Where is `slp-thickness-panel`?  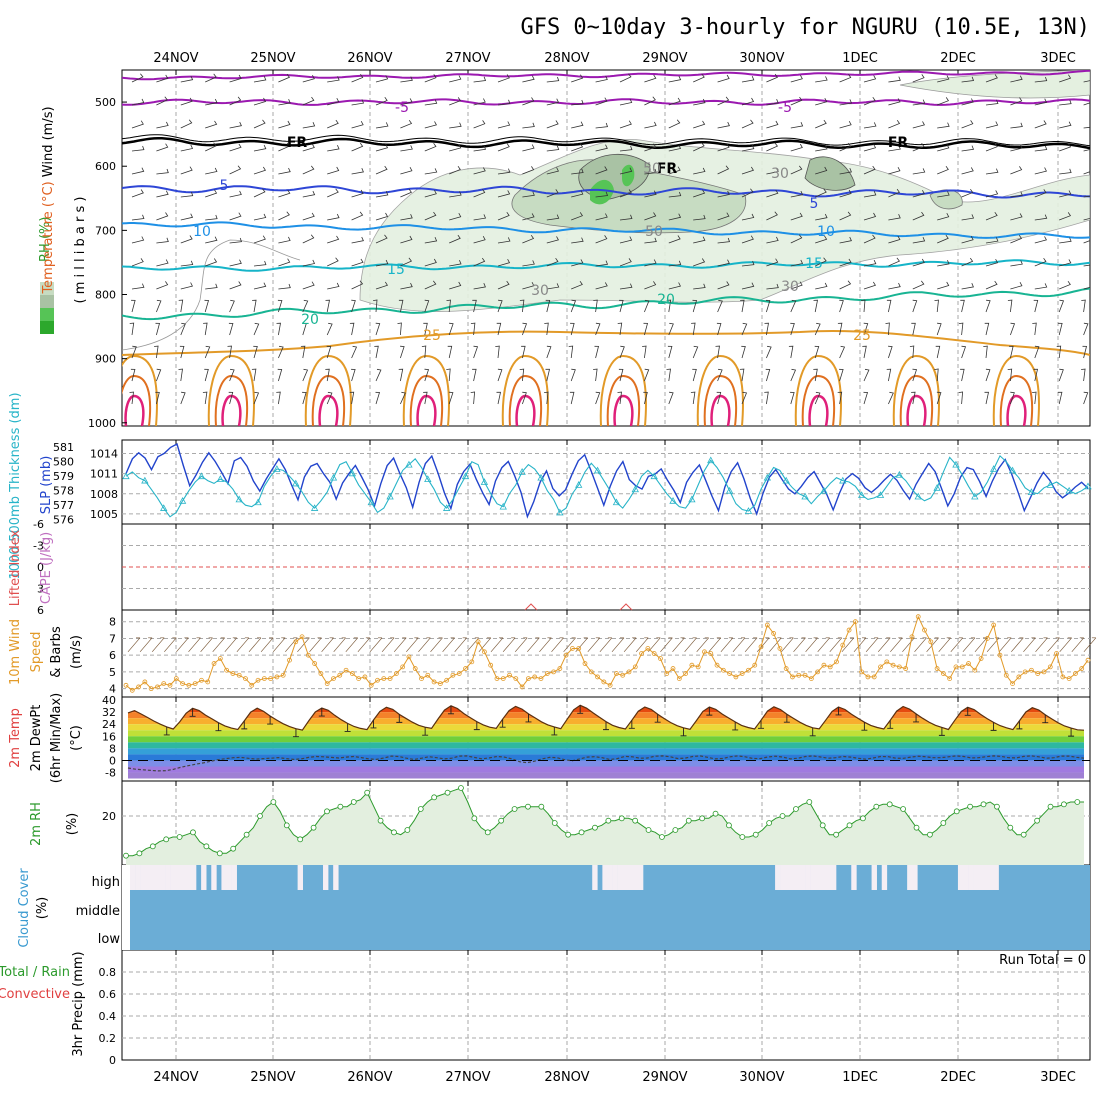 slp-thickness-panel is located at coordinates (607, 480).